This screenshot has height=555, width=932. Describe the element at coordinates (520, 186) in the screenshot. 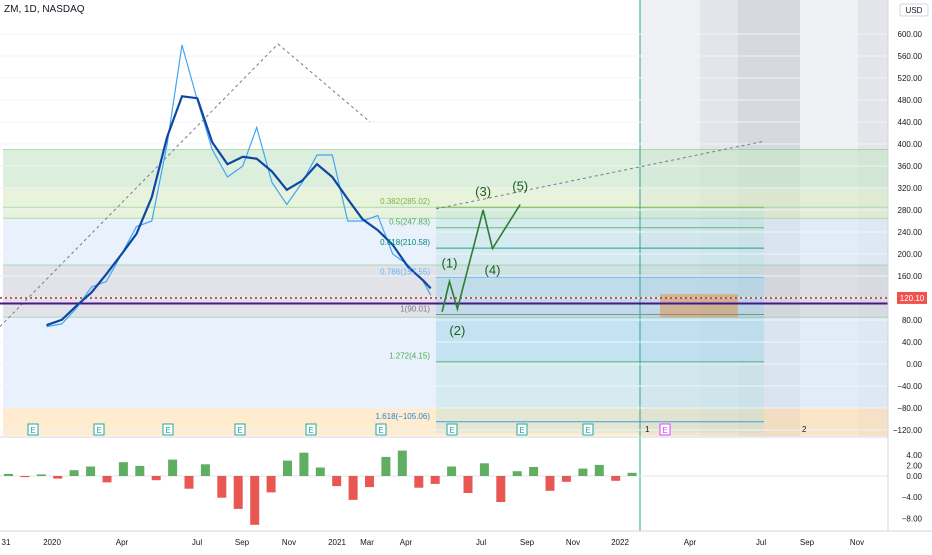

I see `wave-label: (5)` at that location.